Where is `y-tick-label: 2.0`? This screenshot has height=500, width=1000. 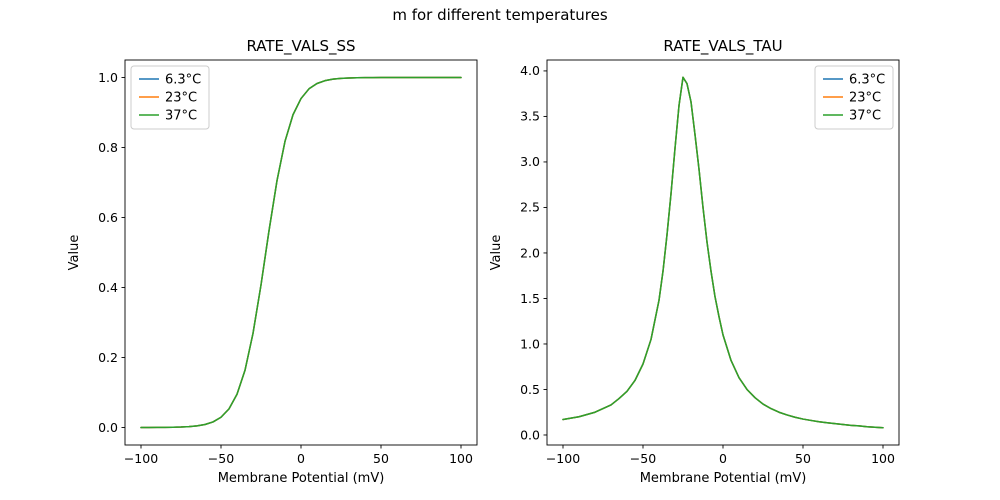
y-tick-label: 2.0 is located at coordinates (530, 252).